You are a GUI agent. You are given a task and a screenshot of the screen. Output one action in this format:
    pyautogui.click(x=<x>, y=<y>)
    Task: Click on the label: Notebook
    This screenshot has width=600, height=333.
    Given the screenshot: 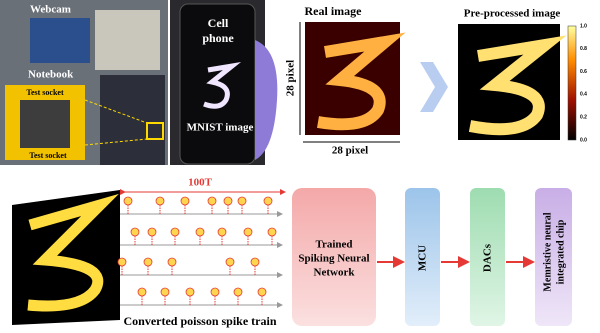 What is the action you would take?
    pyautogui.click(x=51, y=75)
    